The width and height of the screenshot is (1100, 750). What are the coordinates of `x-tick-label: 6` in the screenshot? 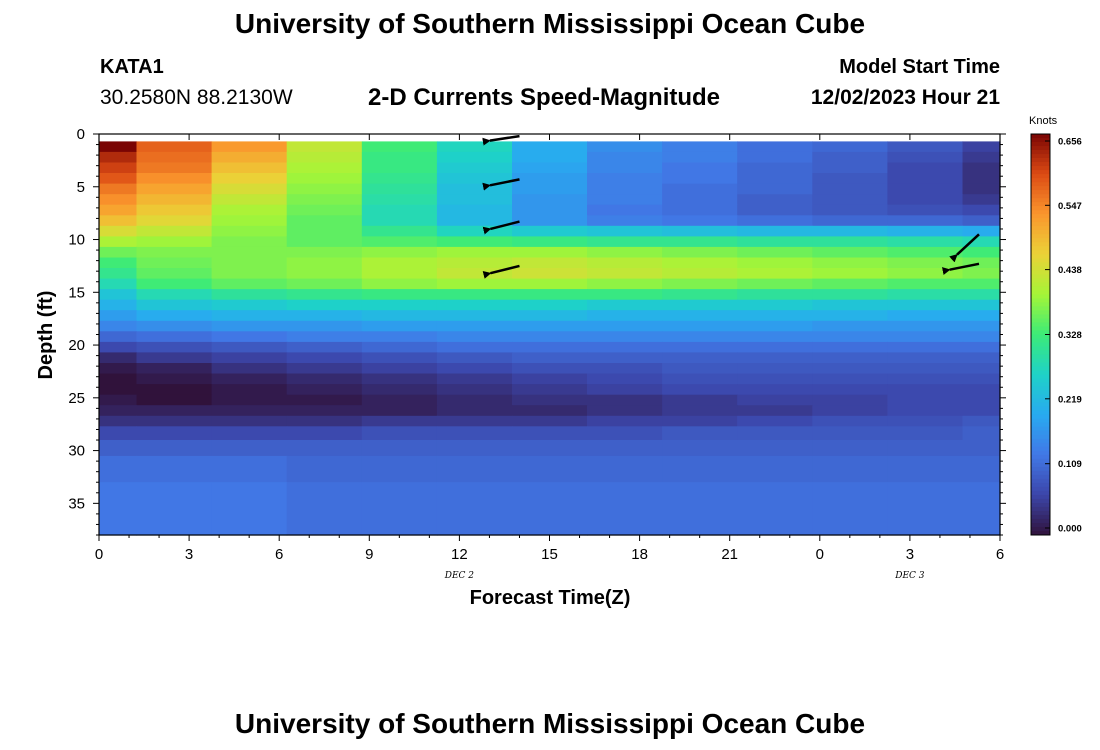 It's located at (1000, 554).